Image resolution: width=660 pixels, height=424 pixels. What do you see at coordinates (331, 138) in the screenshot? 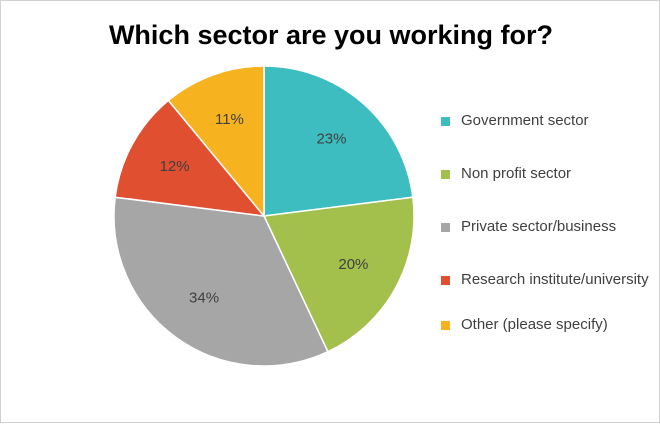
I see `data-label: 23%` at bounding box center [331, 138].